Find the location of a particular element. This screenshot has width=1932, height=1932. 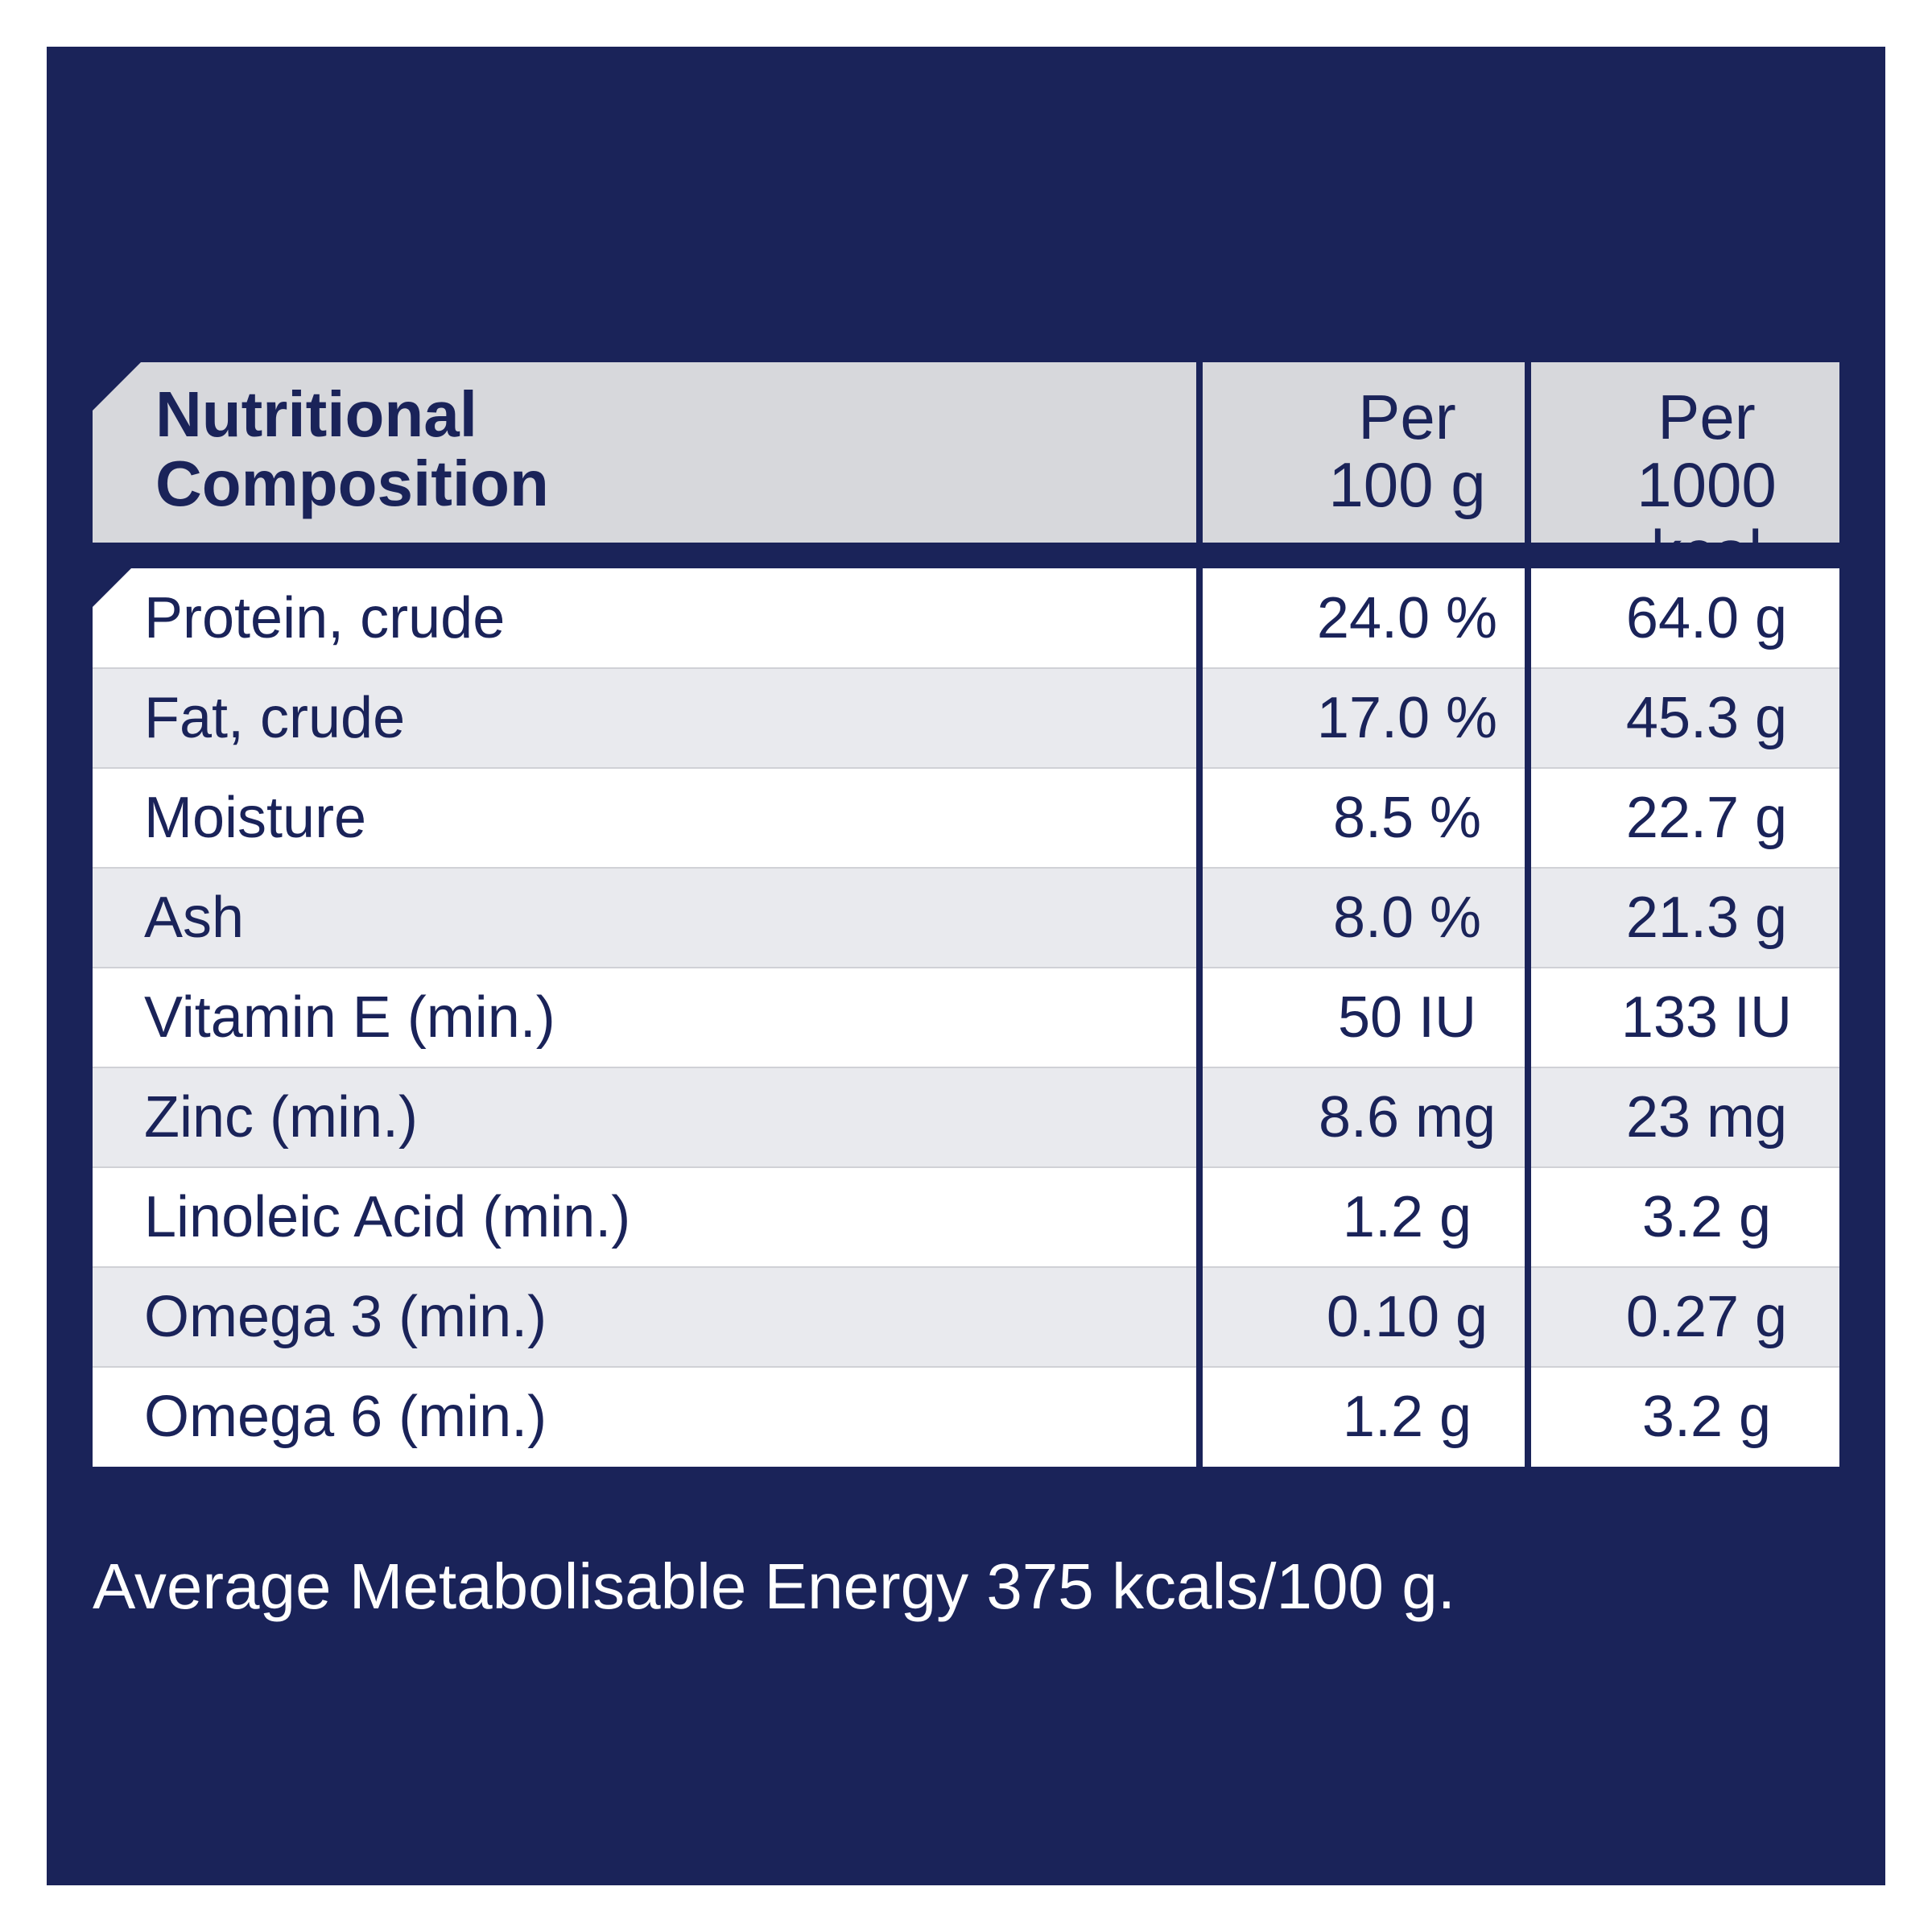

table-row: Zinc (min.) 8.6 mg 23 mg is located at coordinates (966, 1117).